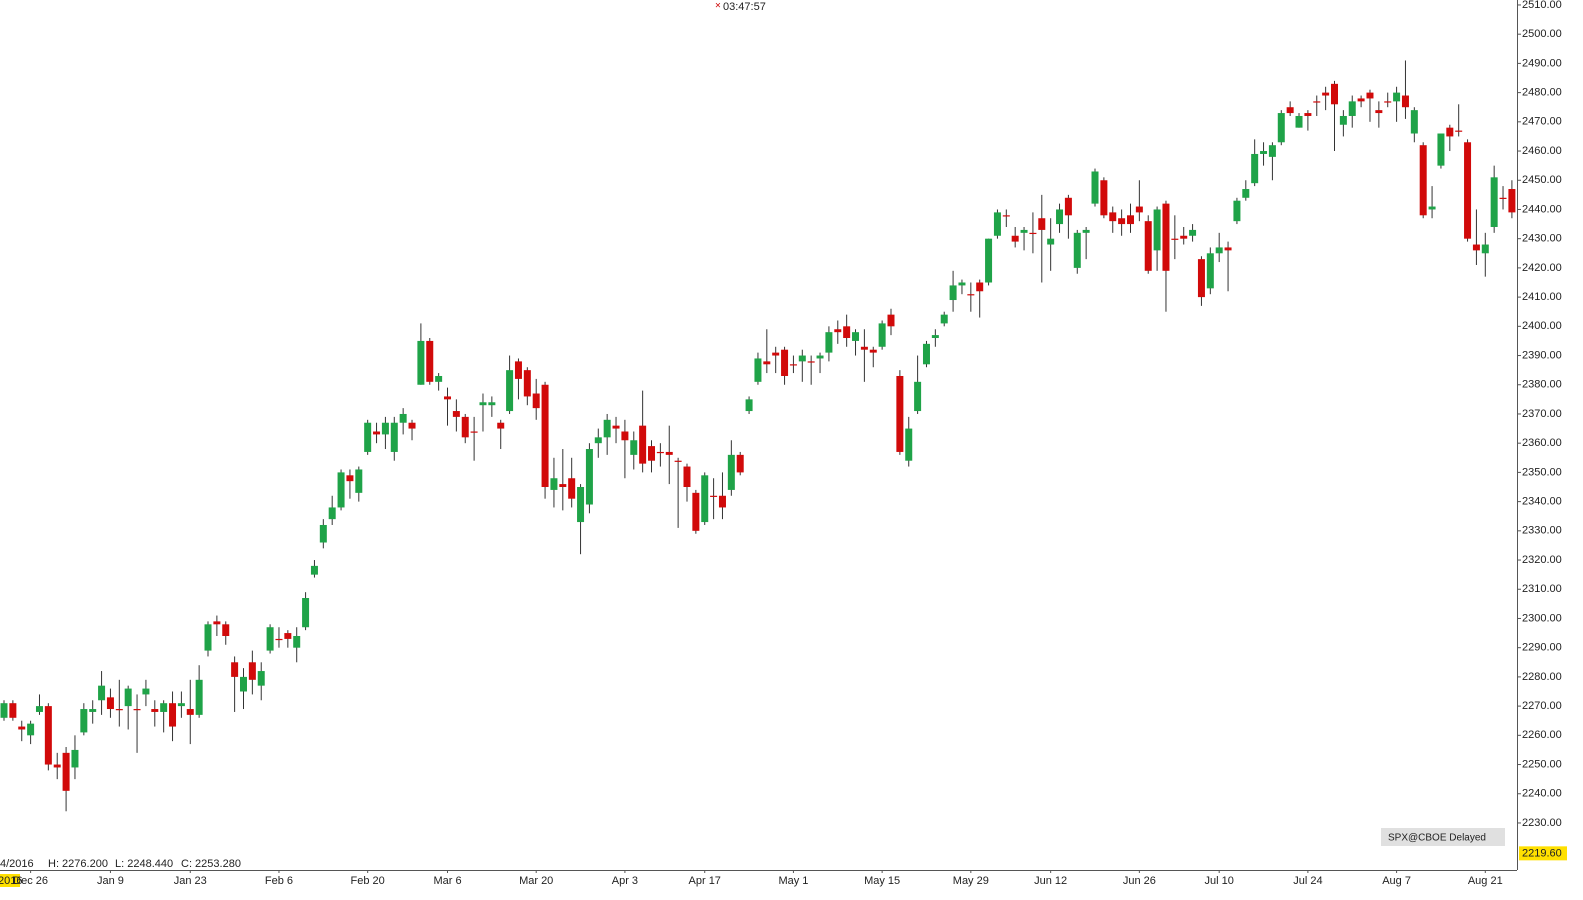  What do you see at coordinates (718, 6) in the screenshot?
I see `timer-icon: ×` at bounding box center [718, 6].